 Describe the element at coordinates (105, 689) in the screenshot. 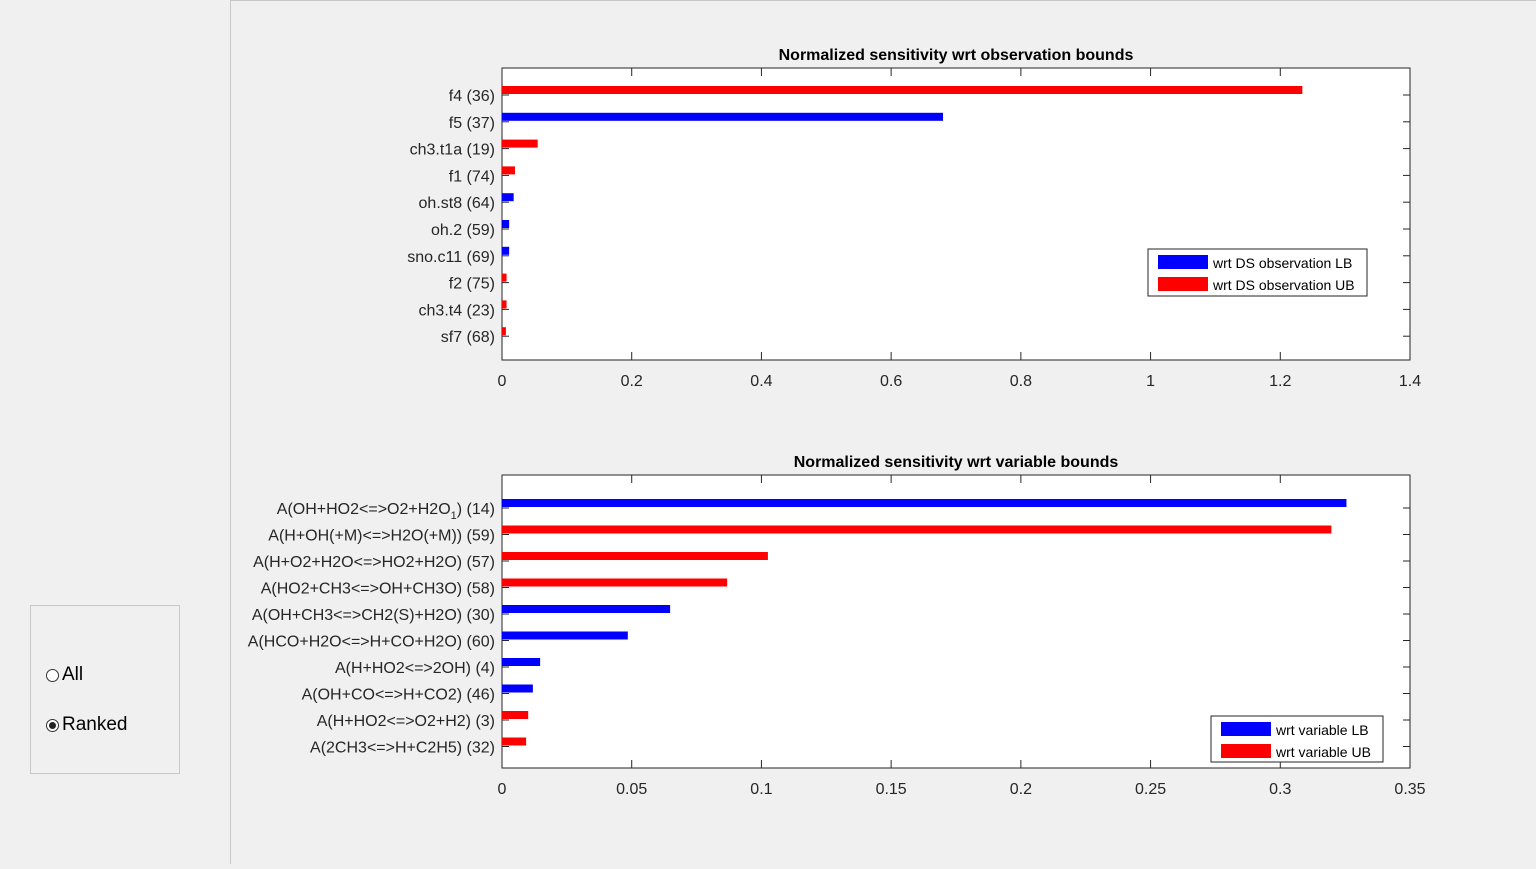

I see `ranking-mode-panel: All Ranked` at that location.